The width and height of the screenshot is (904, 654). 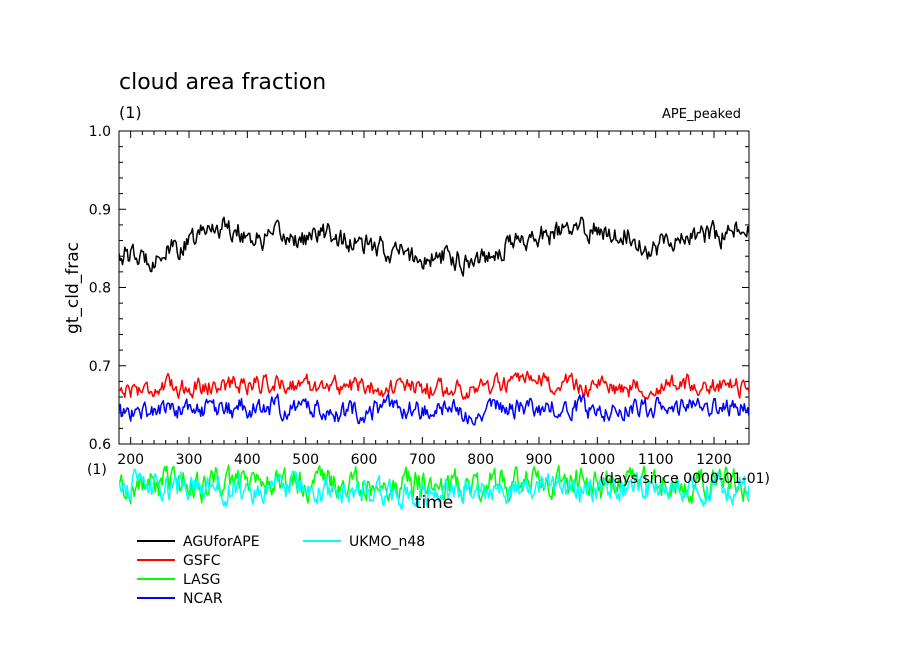 I want to click on y-tick-label: 1.0, so click(x=100, y=132).